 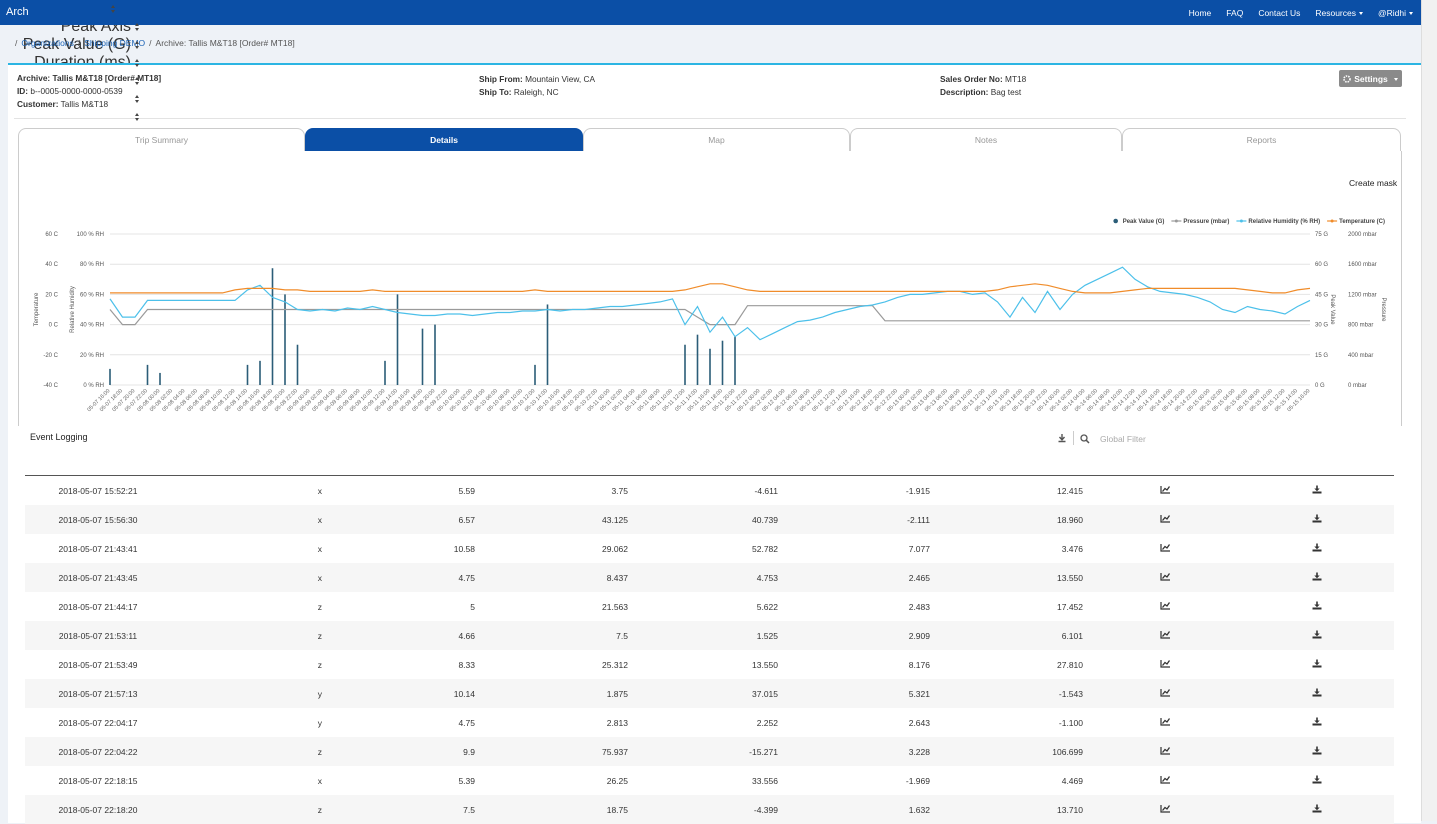 What do you see at coordinates (98, 810) in the screenshot?
I see `table-cell: 2018-05-07 22:18:20` at bounding box center [98, 810].